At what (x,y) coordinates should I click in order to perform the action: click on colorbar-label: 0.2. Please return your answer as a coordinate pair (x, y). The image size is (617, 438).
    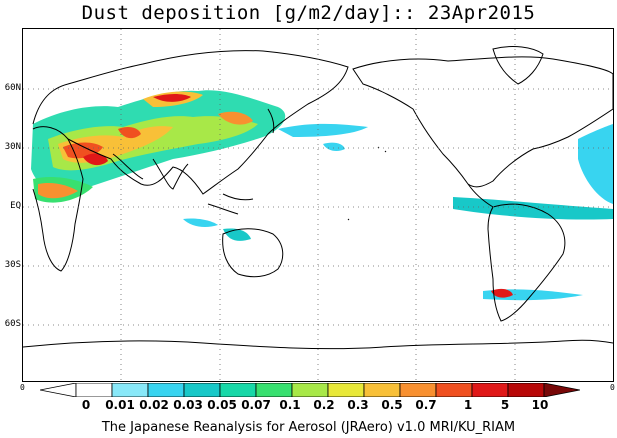
    Looking at the image, I should click on (324, 405).